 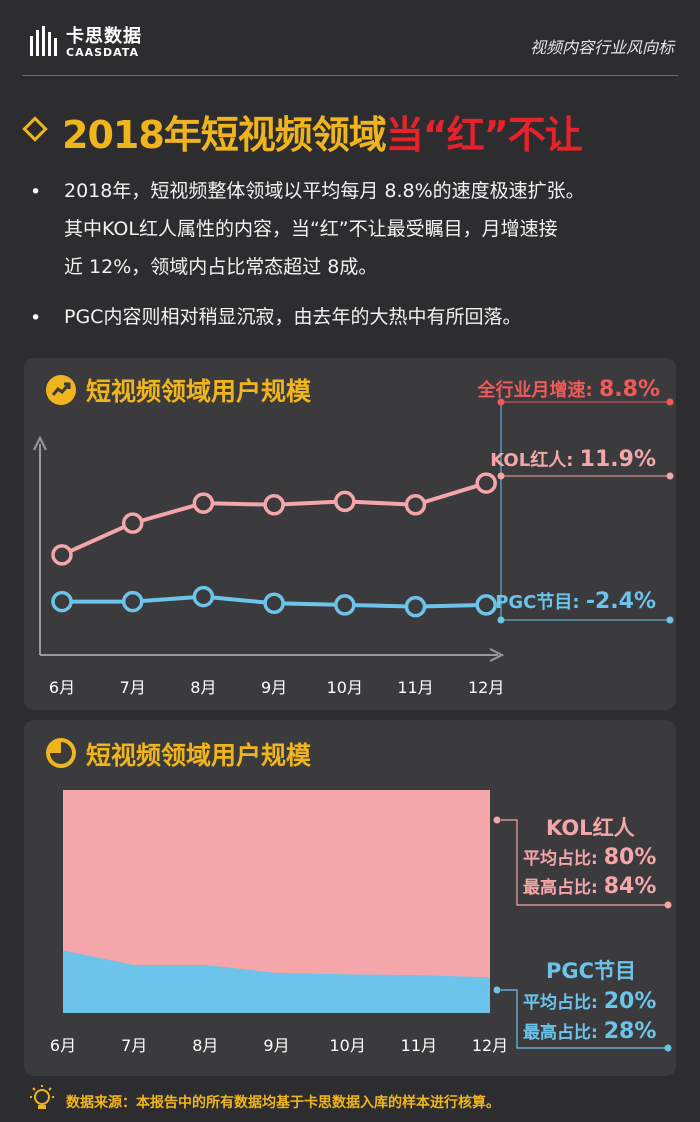 I want to click on pgc-share-max-label: 最高占比:, so click(x=563, y=1033).